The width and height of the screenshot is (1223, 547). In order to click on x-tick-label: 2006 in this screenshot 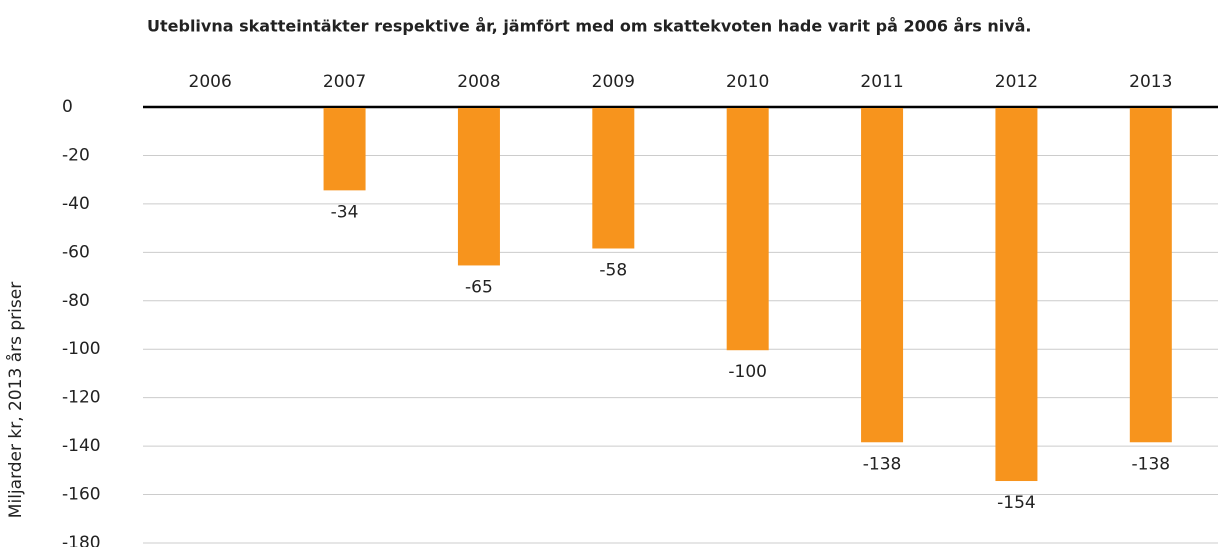, I will do `click(210, 82)`.